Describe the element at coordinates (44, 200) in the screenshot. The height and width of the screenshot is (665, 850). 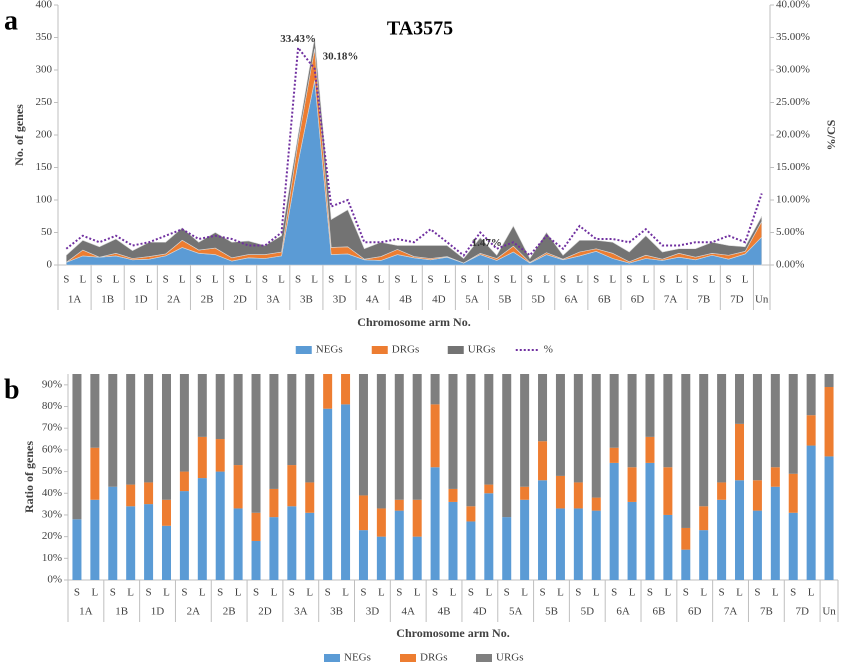
I see `y-tick-label: 100` at that location.